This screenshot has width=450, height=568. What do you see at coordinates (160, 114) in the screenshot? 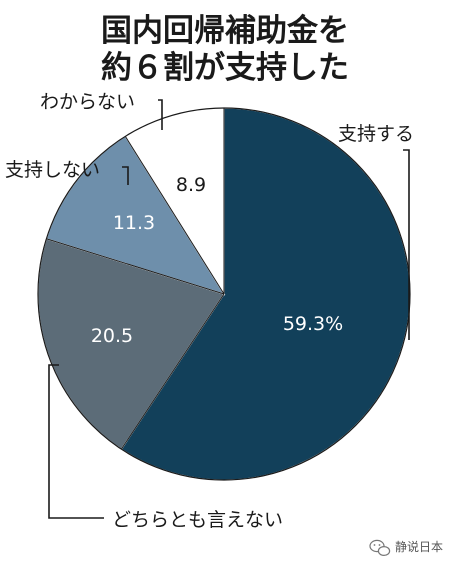
I see `leader-line-unknown` at bounding box center [160, 114].